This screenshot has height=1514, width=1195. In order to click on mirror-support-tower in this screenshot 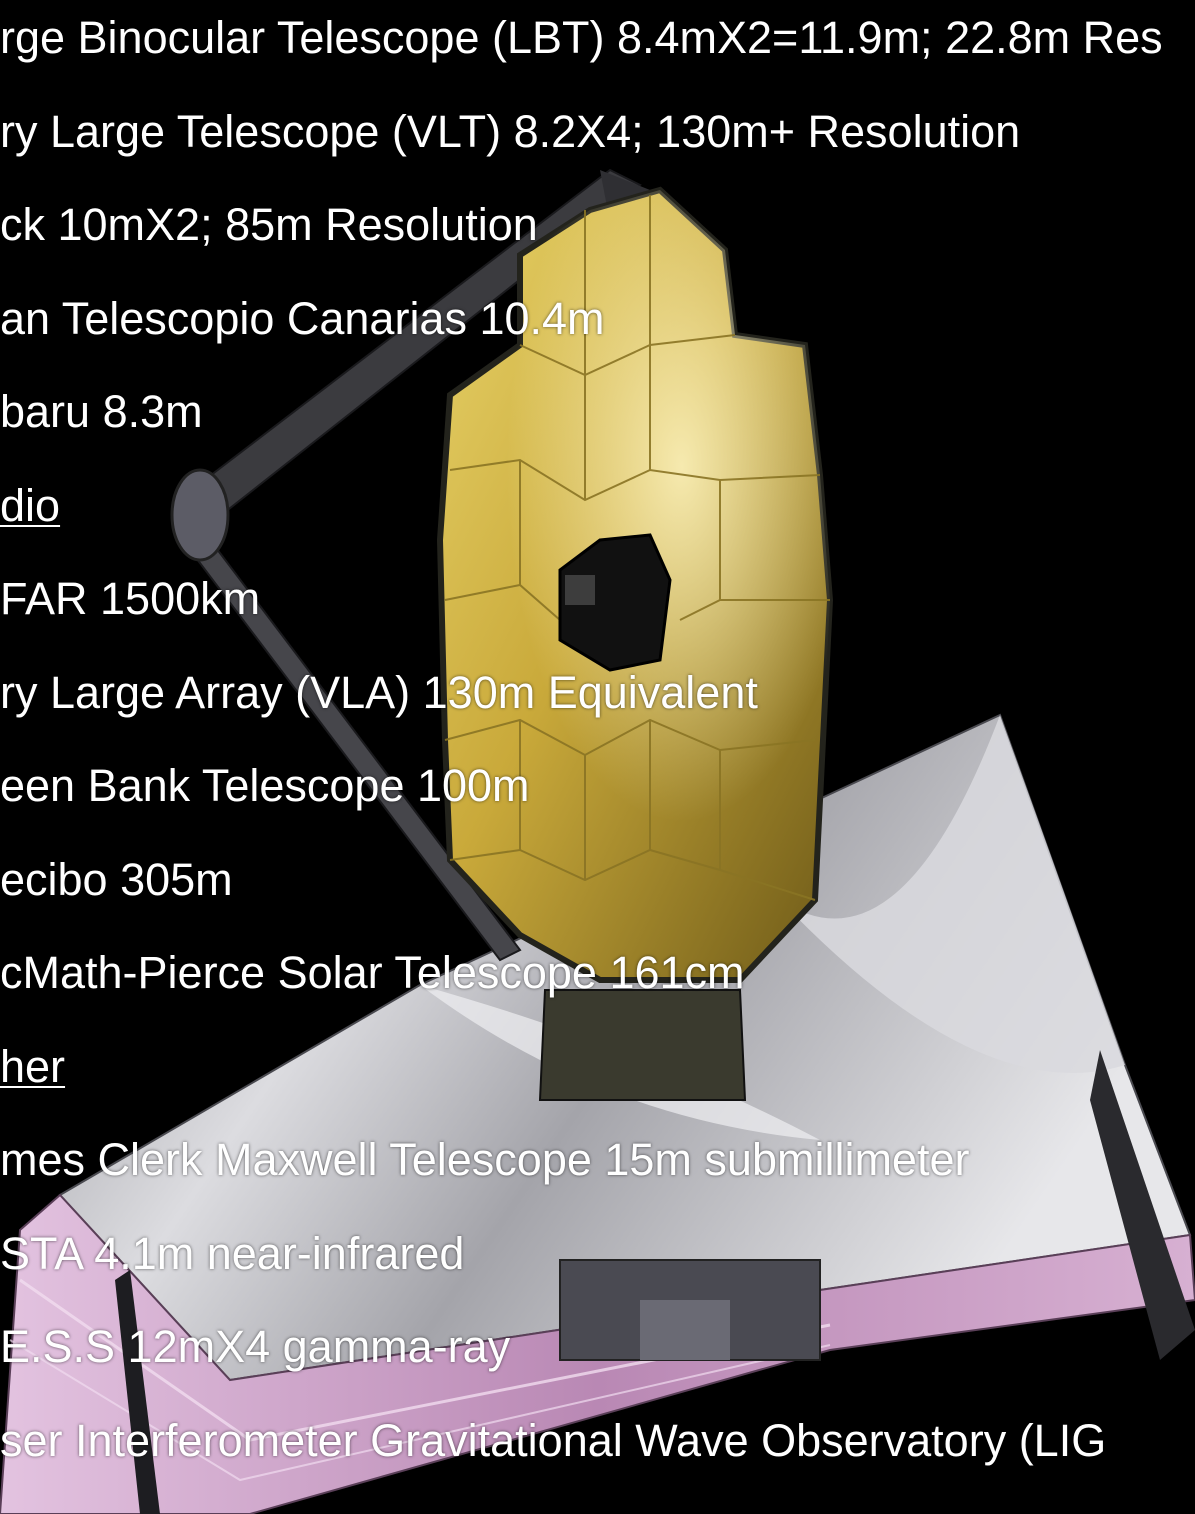, I will do `click(642, 1045)`.